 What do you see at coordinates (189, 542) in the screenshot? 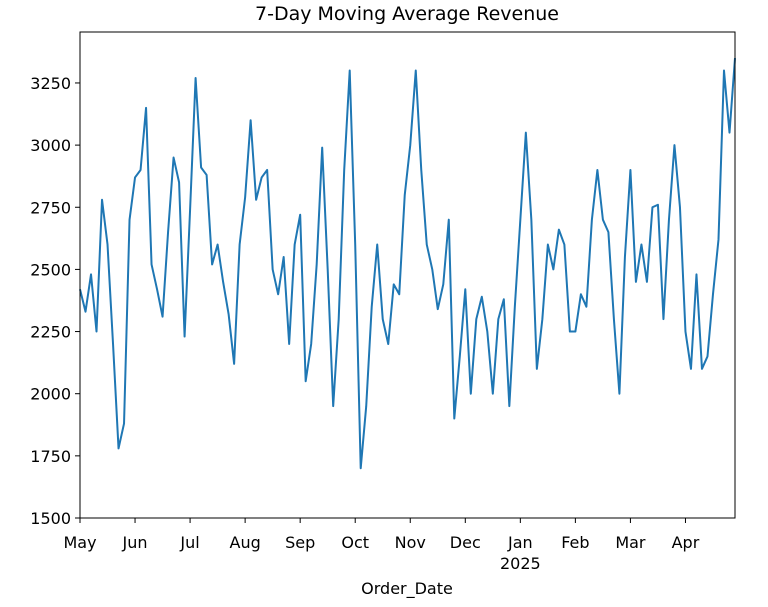
I see `x-tick-label: Jul` at bounding box center [189, 542].